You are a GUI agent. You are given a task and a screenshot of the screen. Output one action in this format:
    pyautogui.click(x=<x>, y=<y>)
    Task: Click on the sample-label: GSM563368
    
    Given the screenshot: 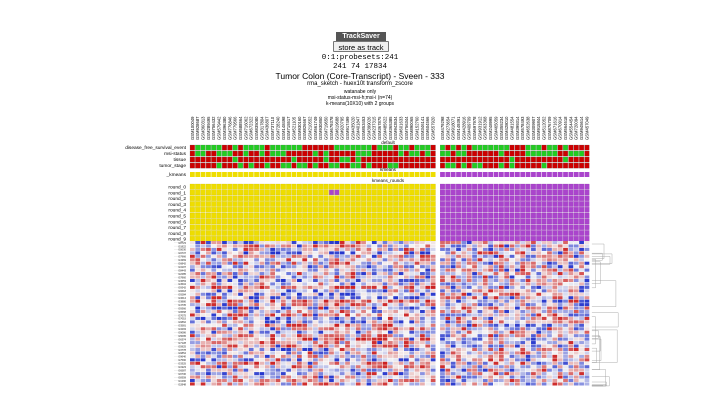 What is the action you would take?
    pyautogui.click(x=485, y=128)
    